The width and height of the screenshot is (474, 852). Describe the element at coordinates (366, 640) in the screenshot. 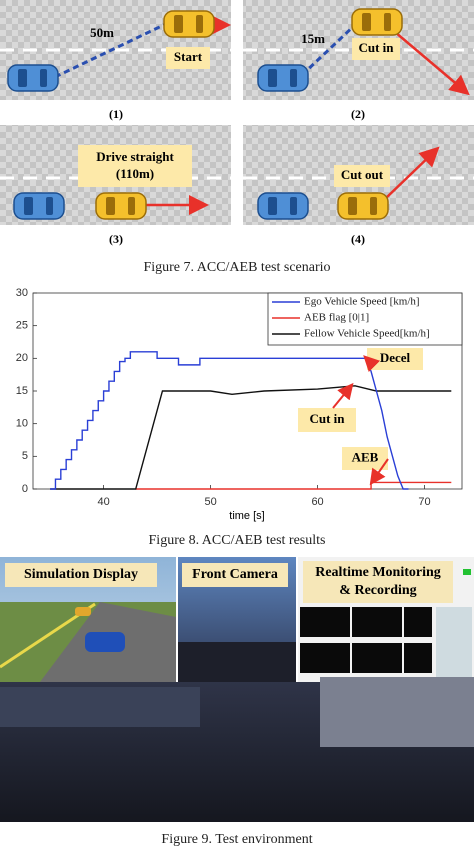

I see `monitor-plots` at that location.